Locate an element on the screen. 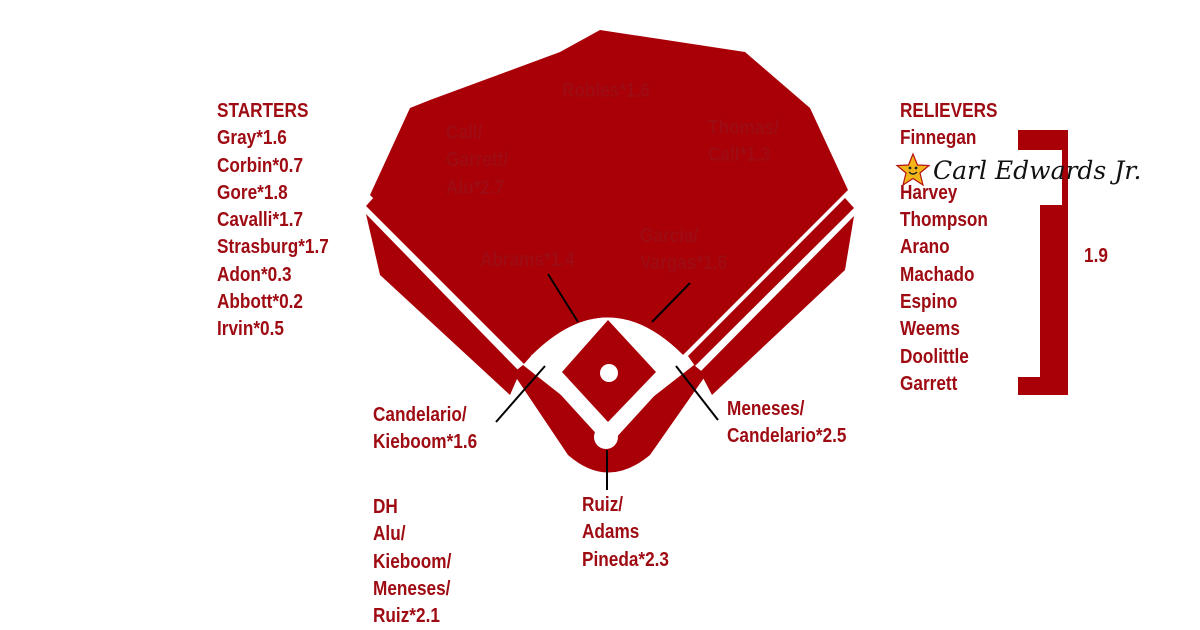  label-line: Robles*1.6 is located at coordinates (606, 91).